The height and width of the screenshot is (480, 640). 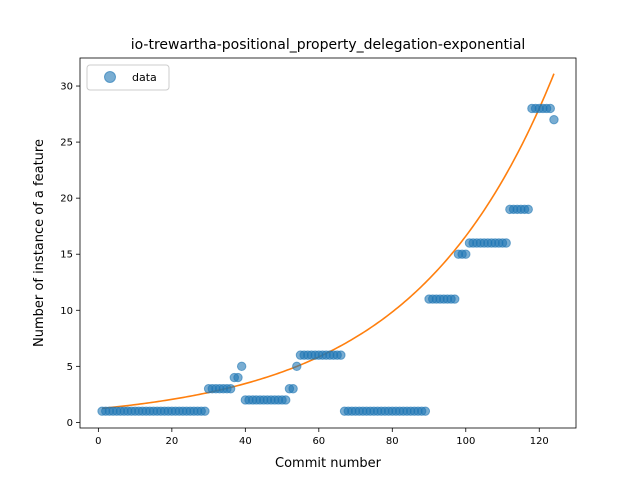 I want to click on y-tick-label: 10, so click(x=66, y=311).